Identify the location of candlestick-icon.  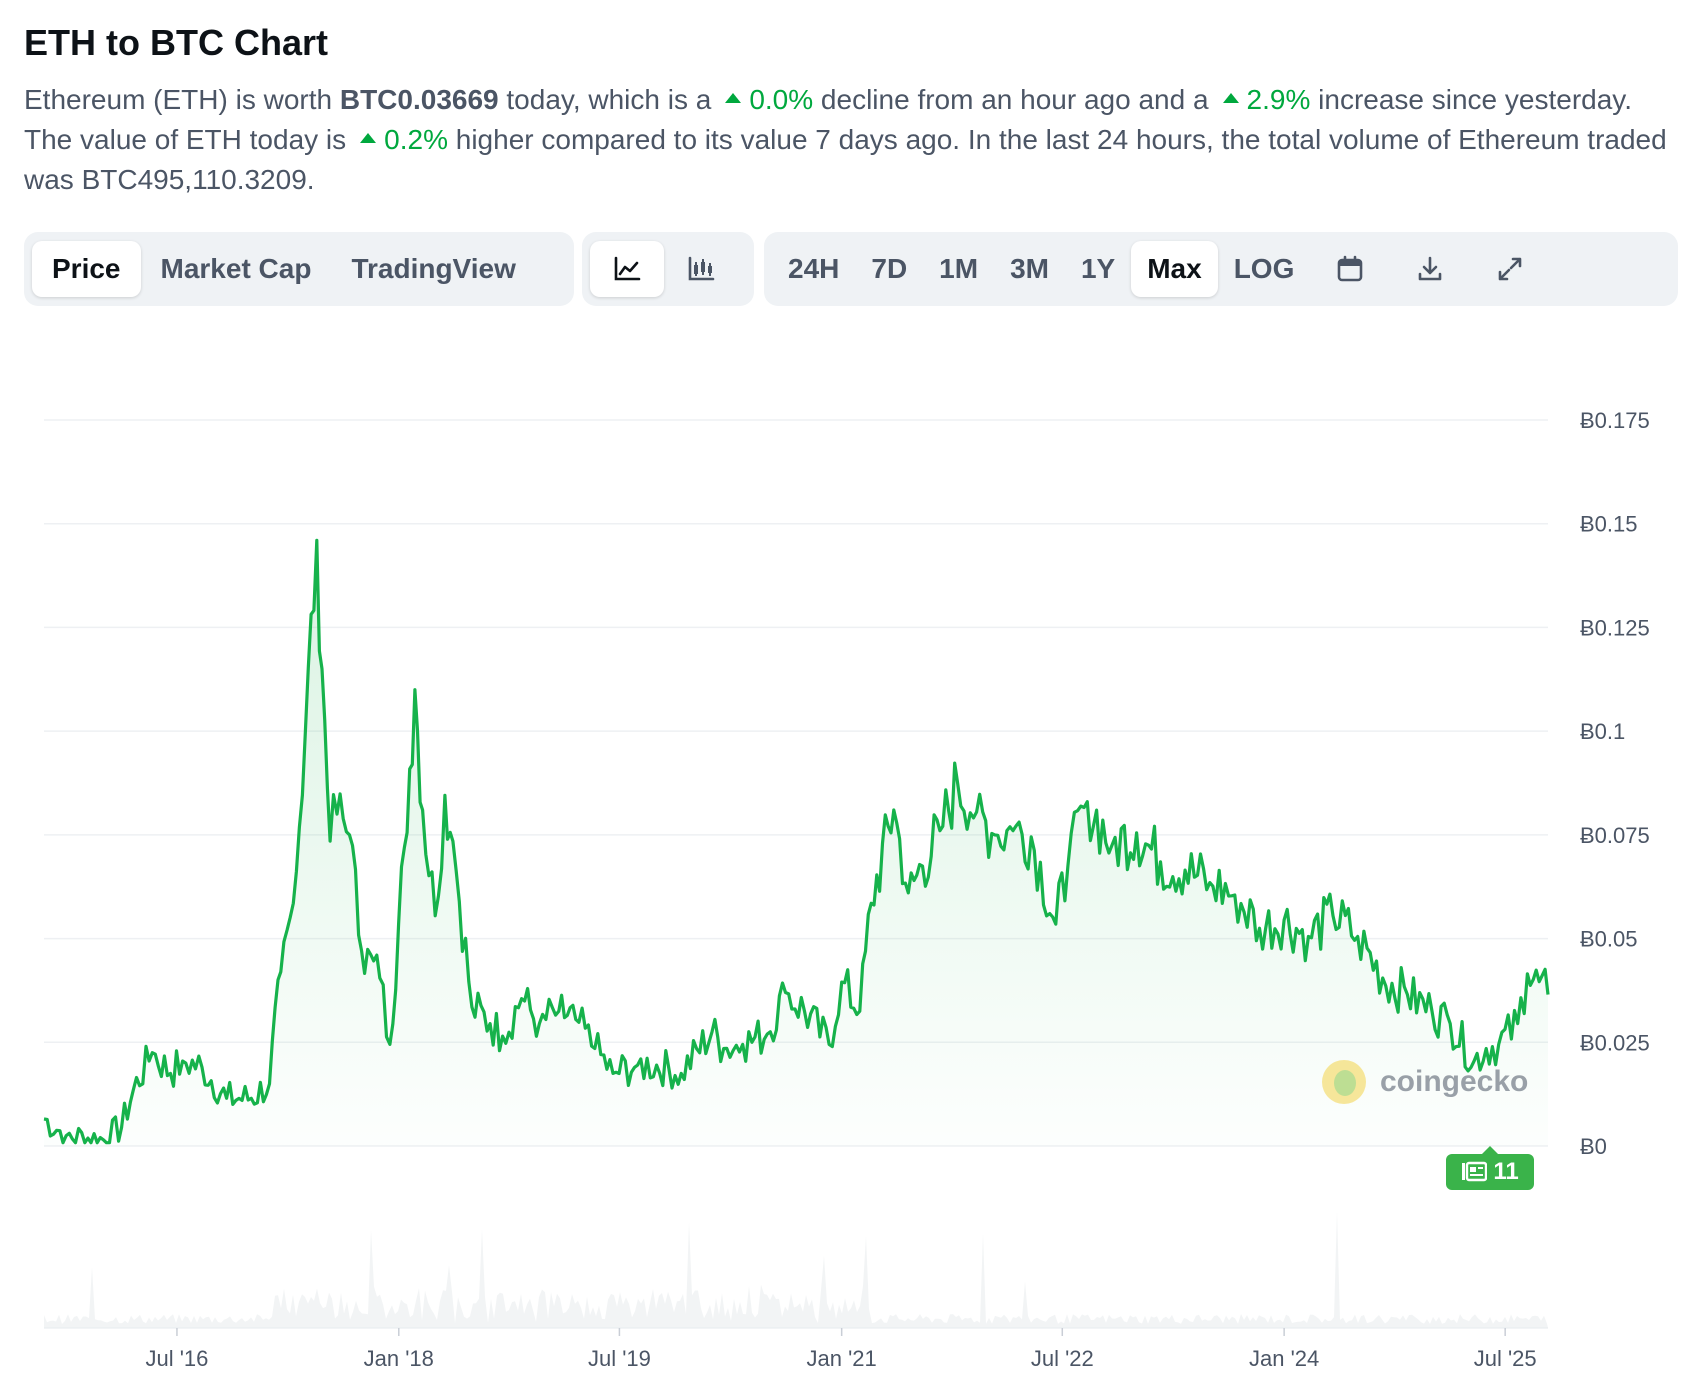
(701, 268).